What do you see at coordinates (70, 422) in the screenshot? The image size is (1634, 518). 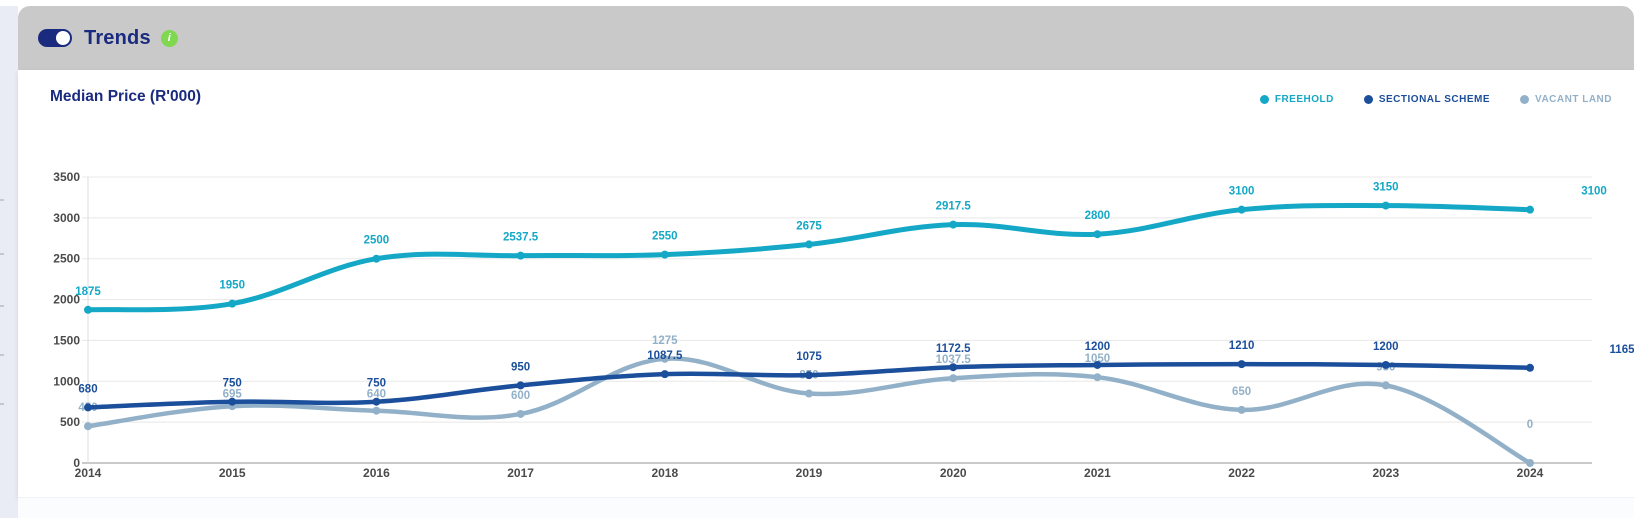 I see `y-axis-tick-label: 500` at bounding box center [70, 422].